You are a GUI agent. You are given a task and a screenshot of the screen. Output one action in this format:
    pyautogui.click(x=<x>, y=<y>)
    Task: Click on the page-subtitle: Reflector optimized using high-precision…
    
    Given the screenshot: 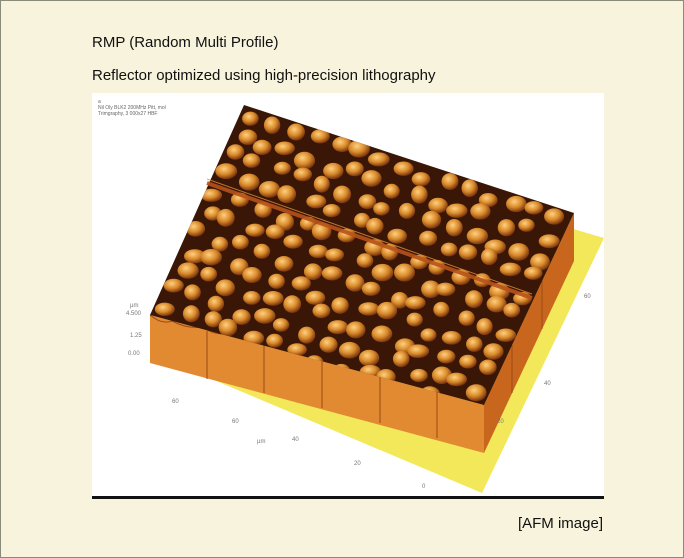 What is the action you would take?
    pyautogui.click(x=264, y=75)
    